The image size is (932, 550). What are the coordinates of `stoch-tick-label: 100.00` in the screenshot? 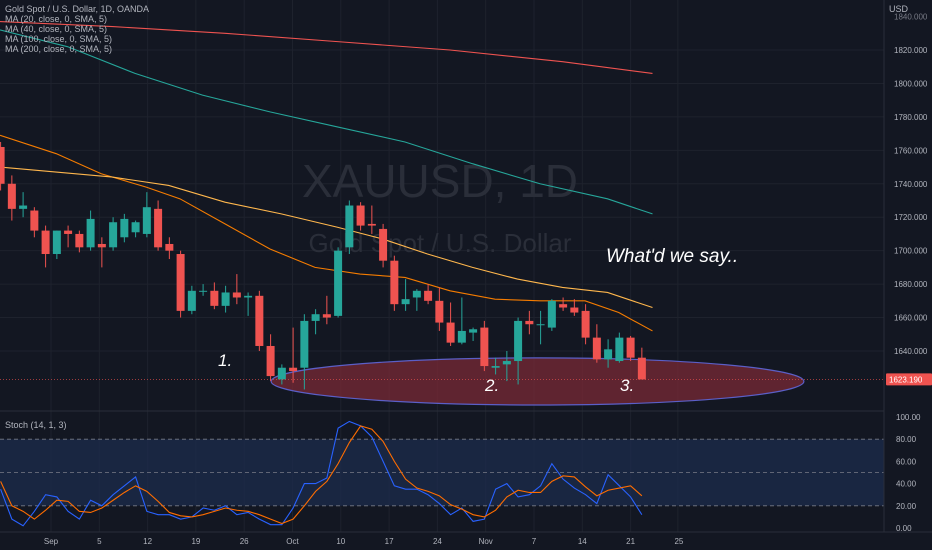 It's located at (908, 417).